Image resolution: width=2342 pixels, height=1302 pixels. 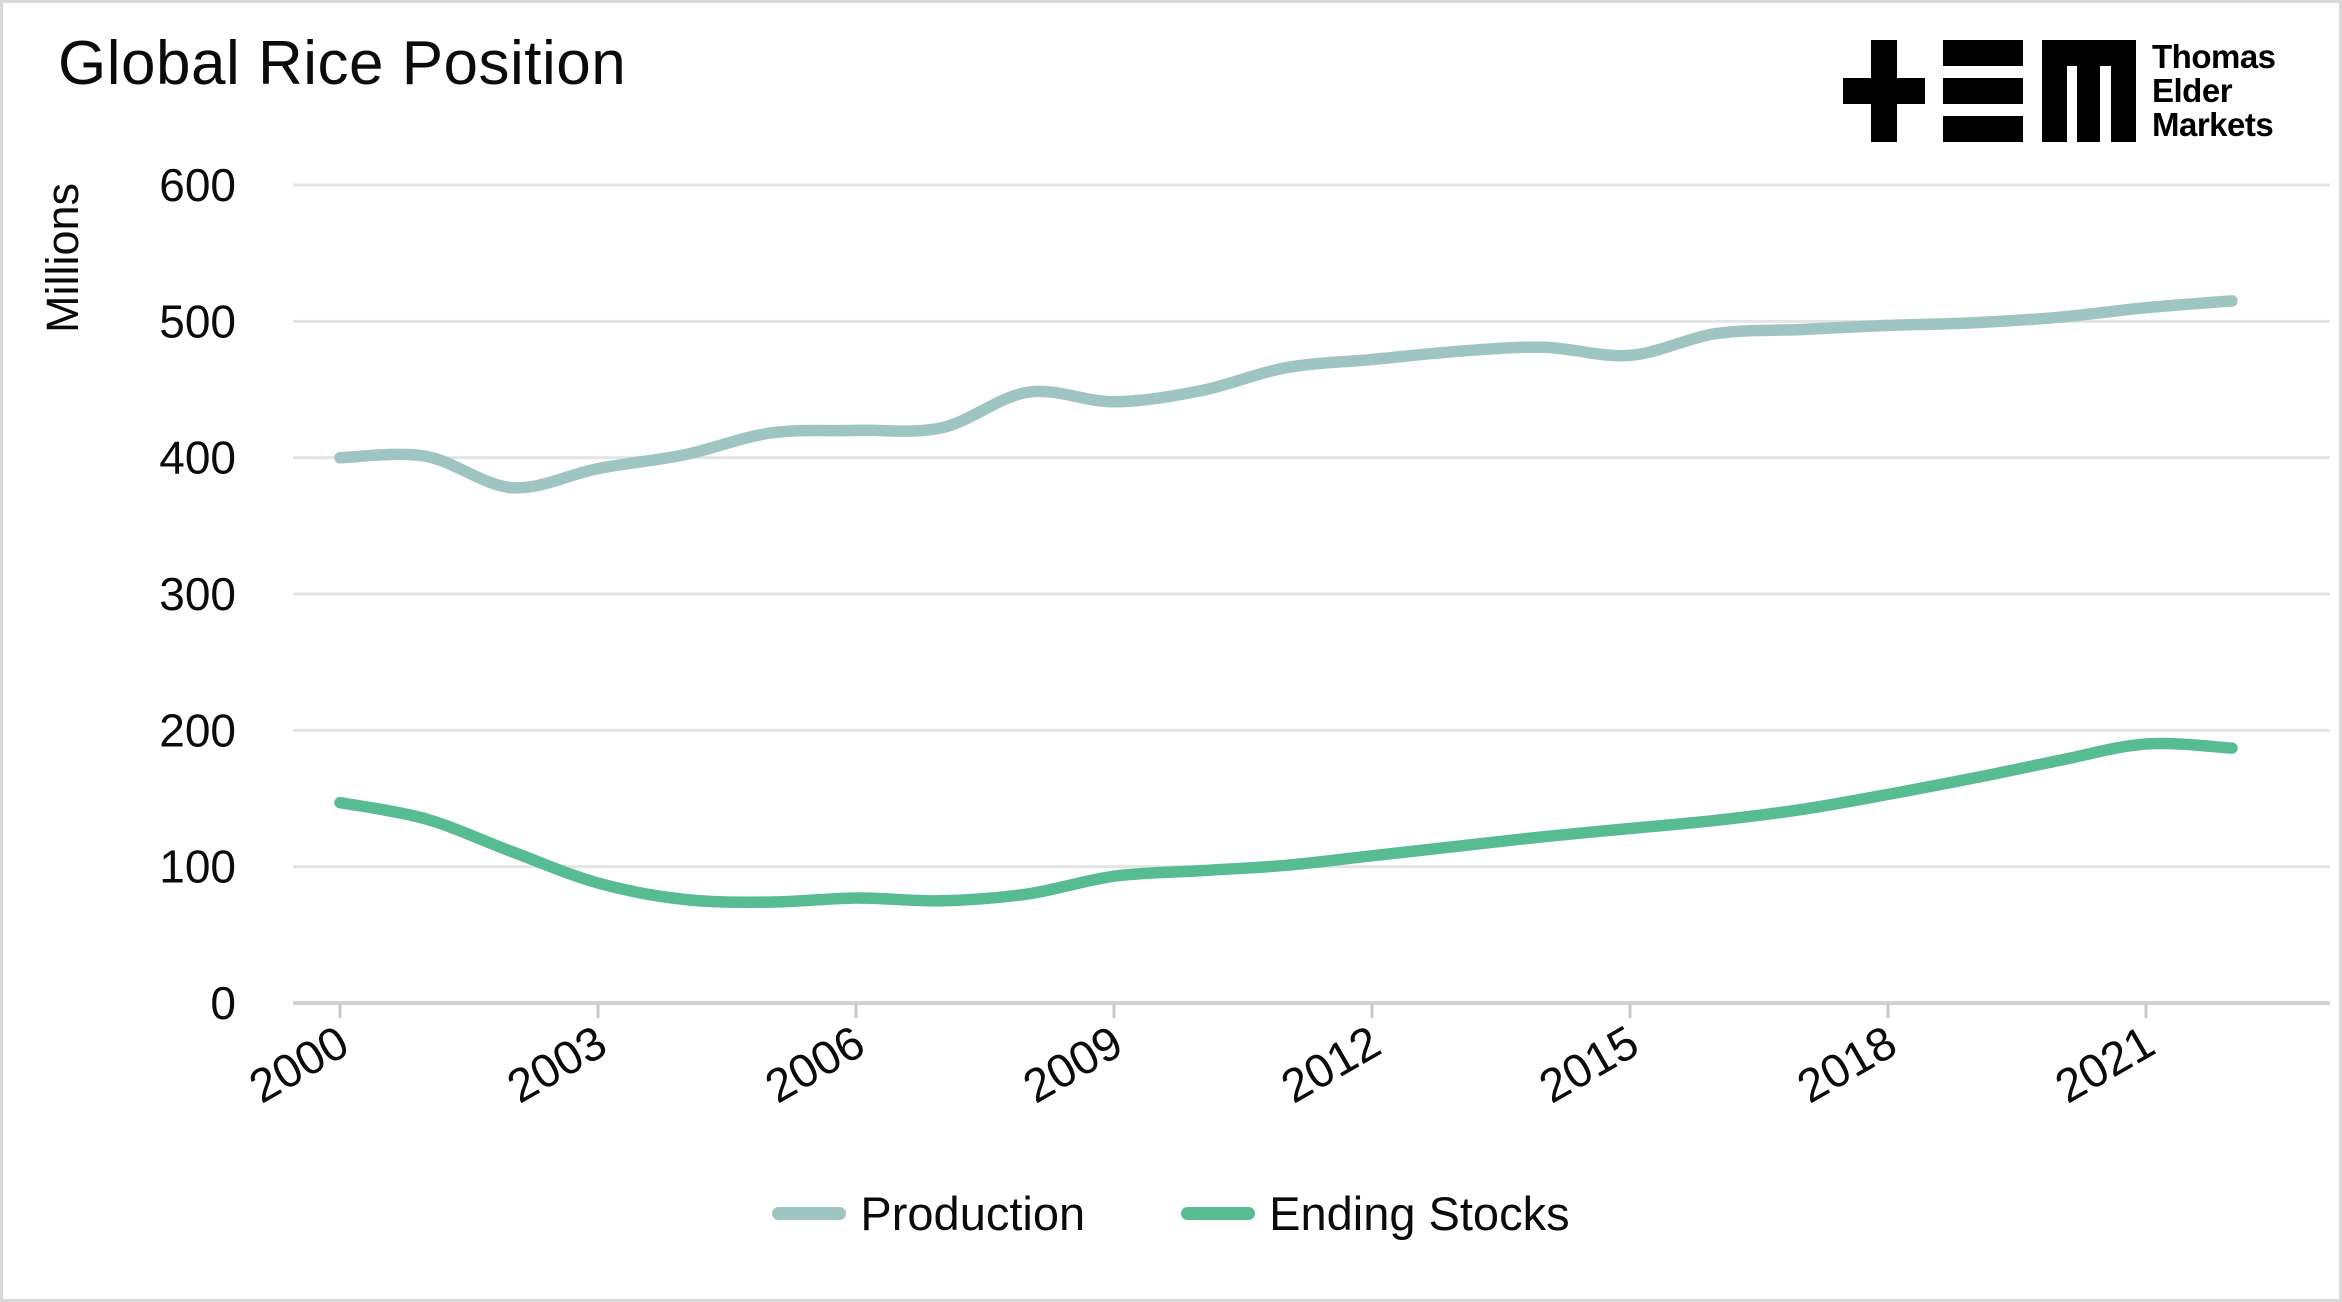 What do you see at coordinates (197, 185) in the screenshot?
I see `y-tick-label: 600` at bounding box center [197, 185].